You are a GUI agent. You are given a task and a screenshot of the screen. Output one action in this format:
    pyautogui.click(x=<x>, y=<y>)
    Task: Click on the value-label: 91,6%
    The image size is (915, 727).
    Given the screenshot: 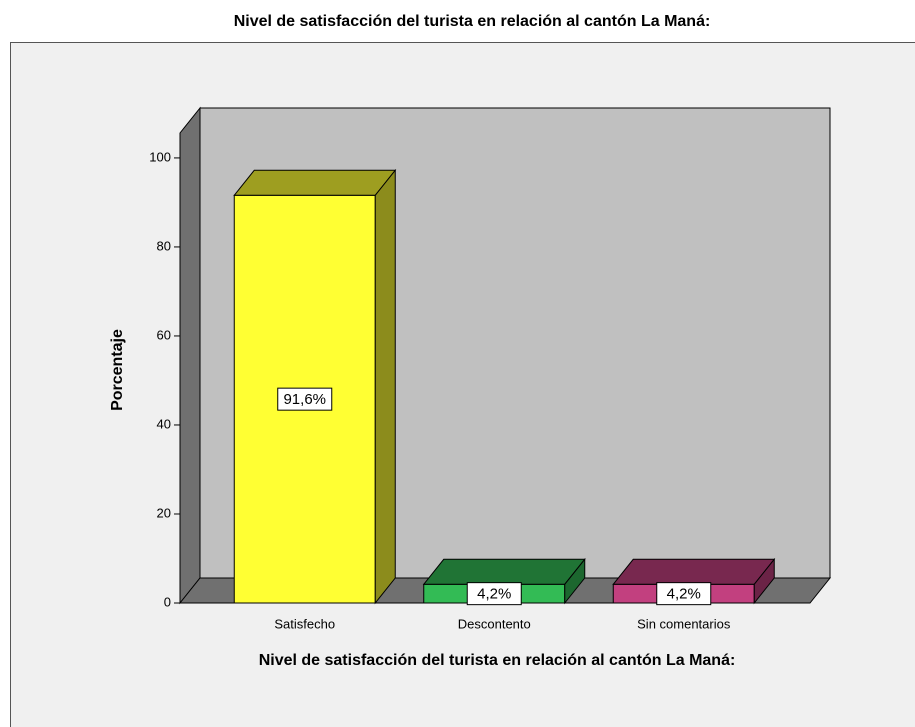 What is the action you would take?
    pyautogui.click(x=304, y=399)
    